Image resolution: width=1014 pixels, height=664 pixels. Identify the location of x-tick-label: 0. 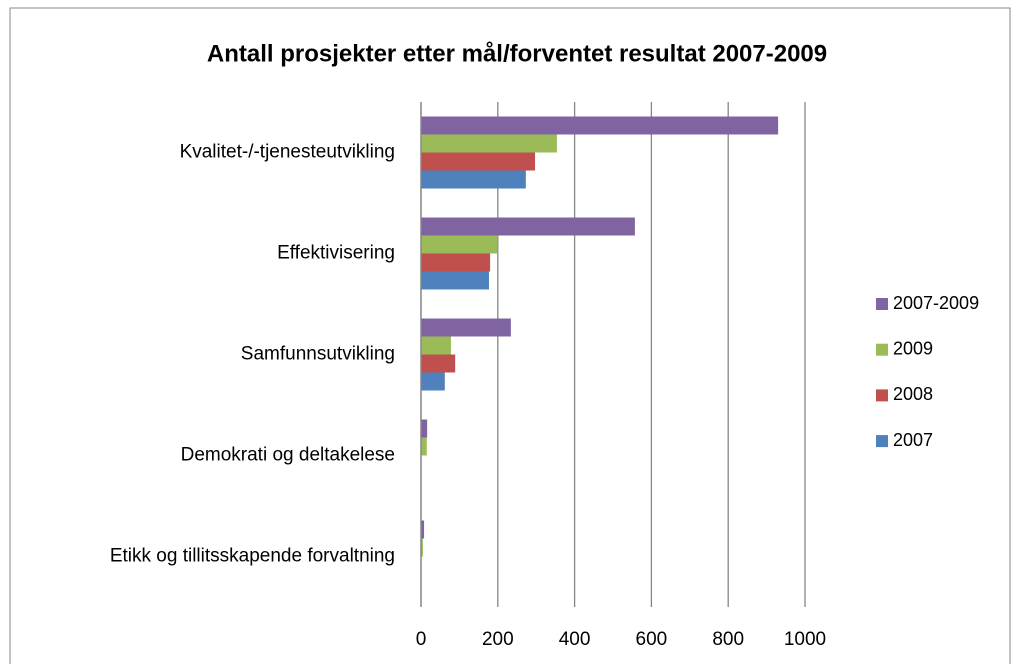
(421, 639).